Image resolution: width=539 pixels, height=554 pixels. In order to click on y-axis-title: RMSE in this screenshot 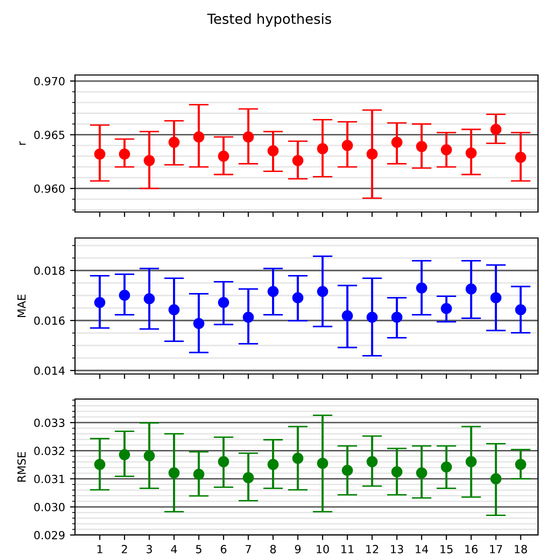, I will do `click(21, 467)`.